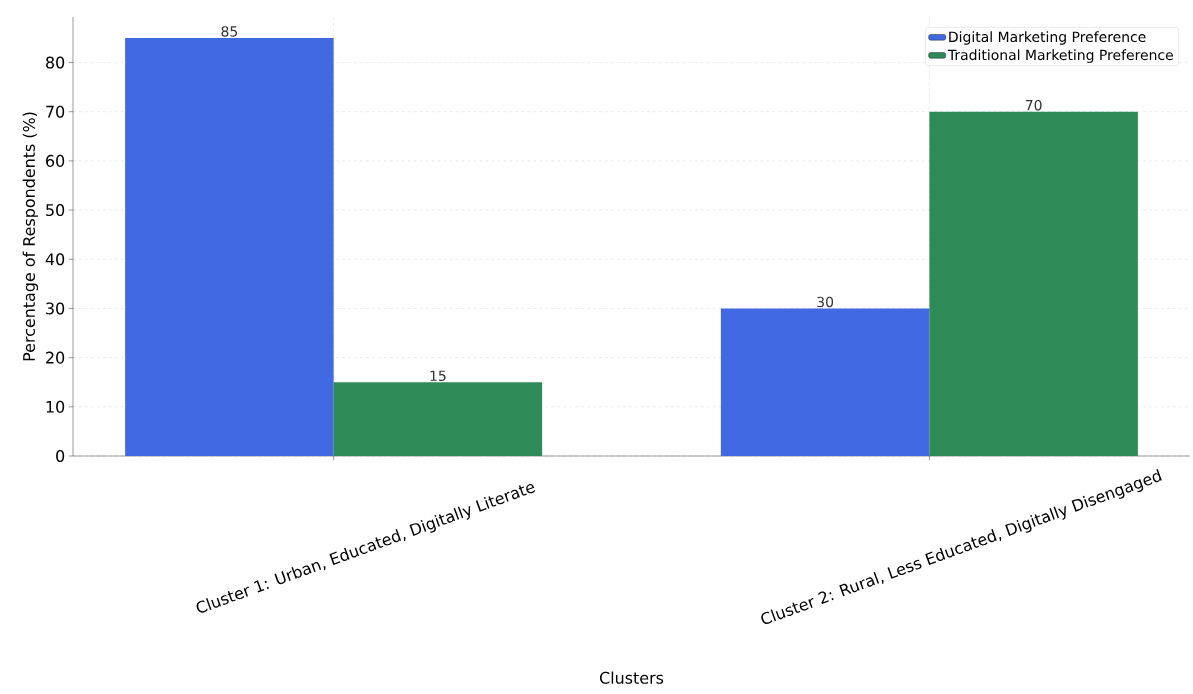 This screenshot has width=1193, height=694. What do you see at coordinates (438, 376) in the screenshot?
I see `data-label: 15` at bounding box center [438, 376].